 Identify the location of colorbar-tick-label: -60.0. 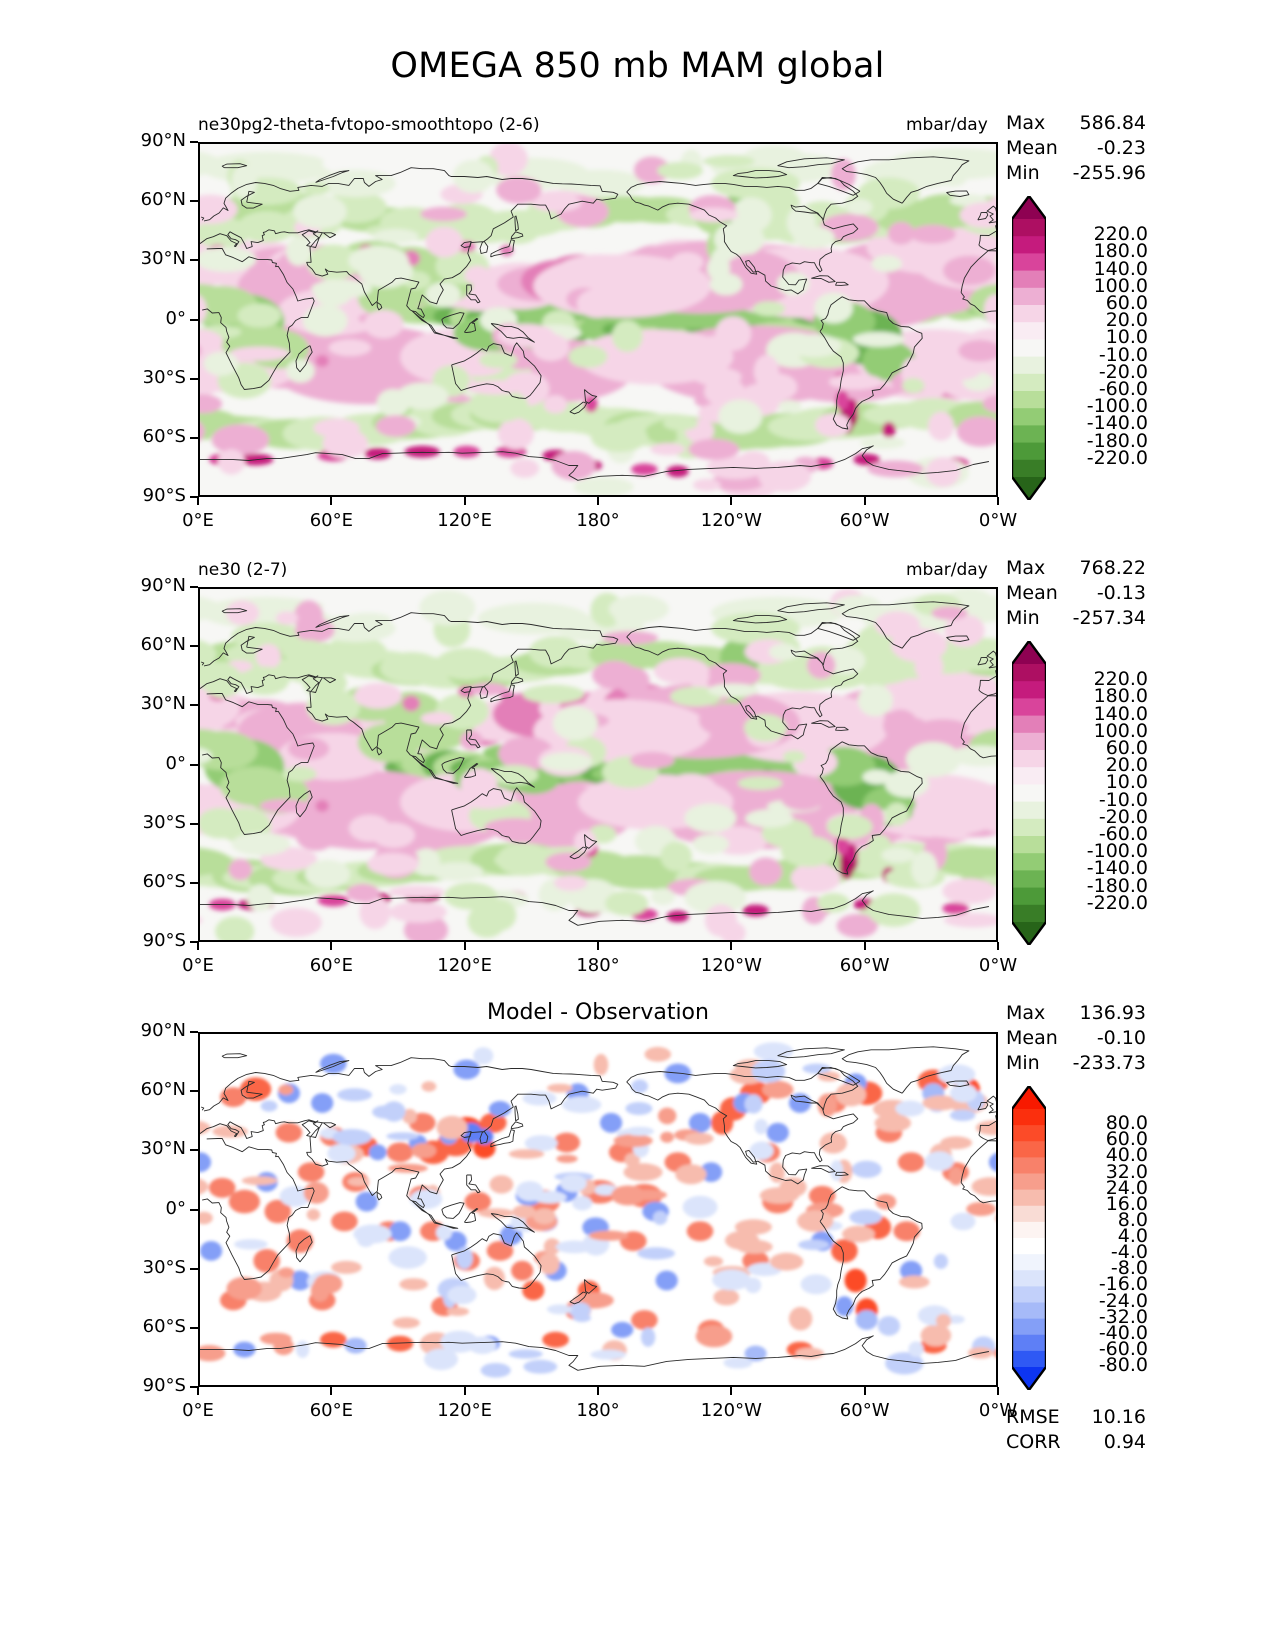
(1123, 834).